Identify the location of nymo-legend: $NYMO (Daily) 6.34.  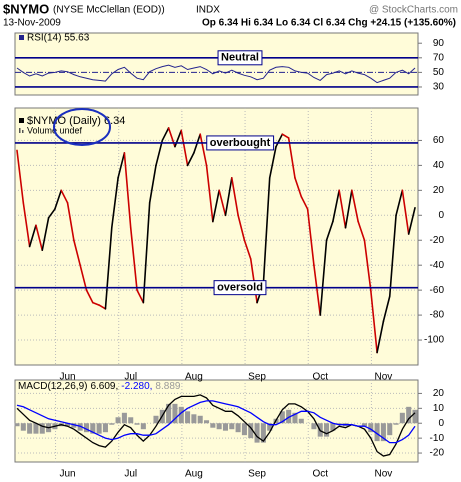
(76, 121).